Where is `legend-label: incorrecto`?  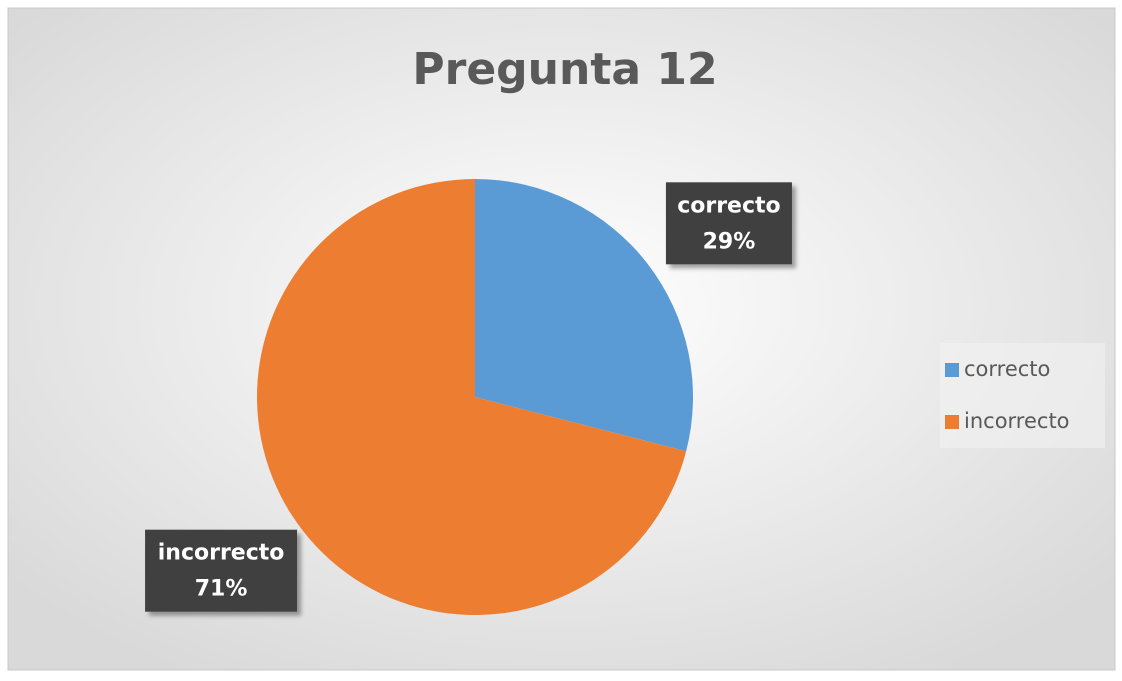 legend-label: incorrecto is located at coordinates (1017, 421).